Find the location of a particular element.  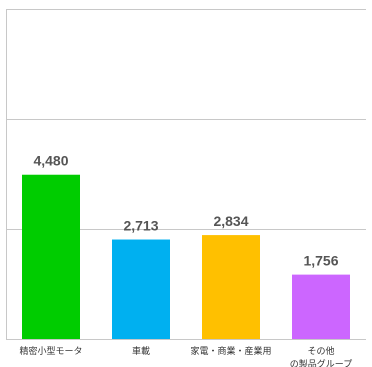

category-label-4-line-2: の製品グループ is located at coordinates (321, 362).